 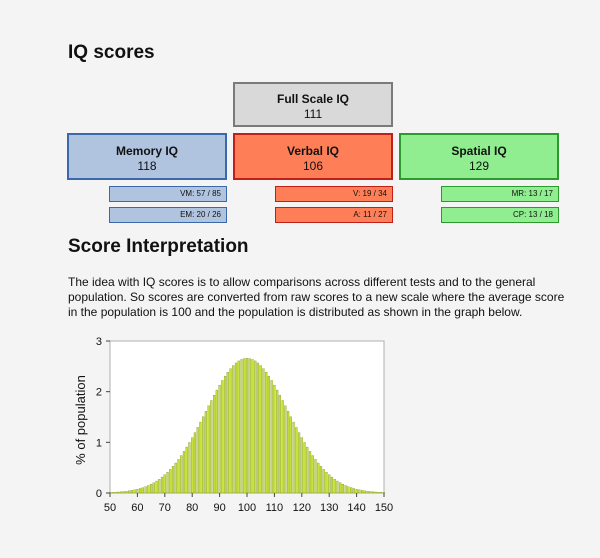 I want to click on memory-subscore-em: EM: 20 / 26, so click(x=168, y=215).